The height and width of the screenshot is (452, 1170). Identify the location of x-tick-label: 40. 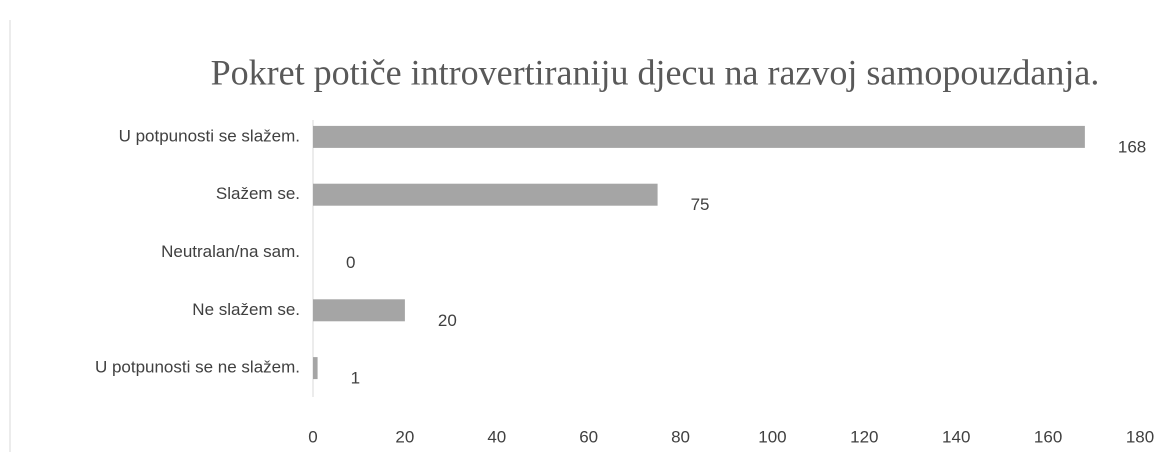
(496, 436).